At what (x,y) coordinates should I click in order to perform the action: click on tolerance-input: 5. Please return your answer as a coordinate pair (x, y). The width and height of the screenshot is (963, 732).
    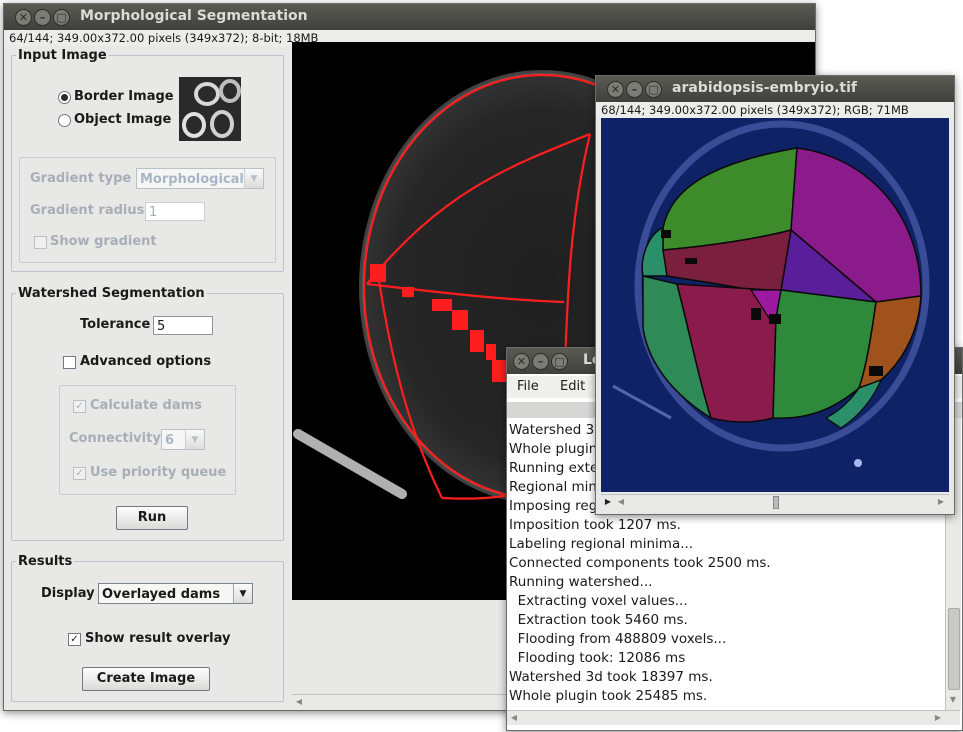
    Looking at the image, I should click on (183, 325).